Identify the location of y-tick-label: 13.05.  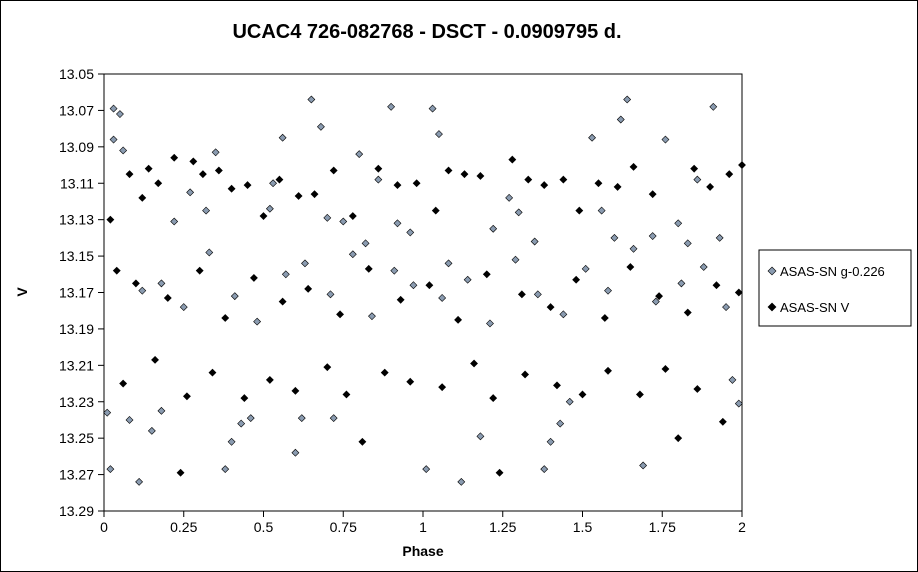
(76, 74).